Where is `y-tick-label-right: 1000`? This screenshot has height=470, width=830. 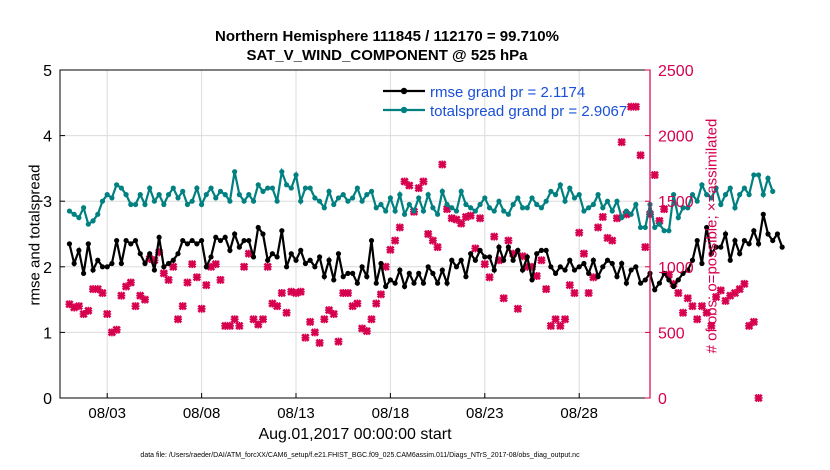 y-tick-label-right: 1000 is located at coordinates (676, 268).